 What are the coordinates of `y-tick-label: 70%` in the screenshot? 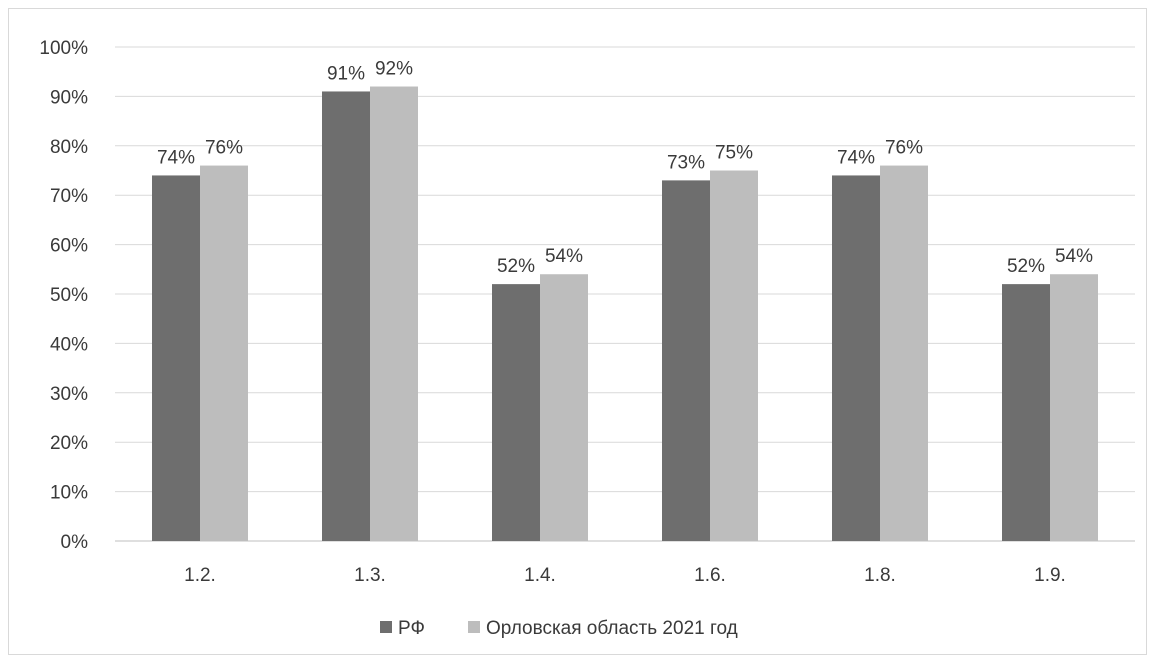 It's located at (69, 196).